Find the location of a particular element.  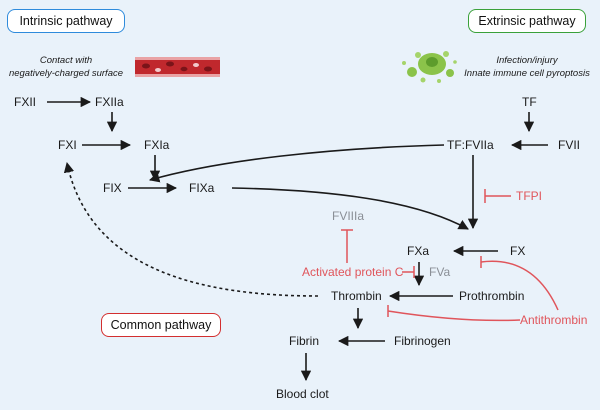

blood-vessel-illustration is located at coordinates (177, 67).